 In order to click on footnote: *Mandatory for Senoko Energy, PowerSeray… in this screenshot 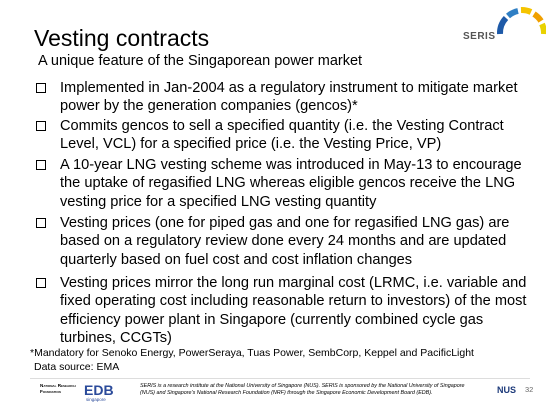, I will do `click(252, 353)`.